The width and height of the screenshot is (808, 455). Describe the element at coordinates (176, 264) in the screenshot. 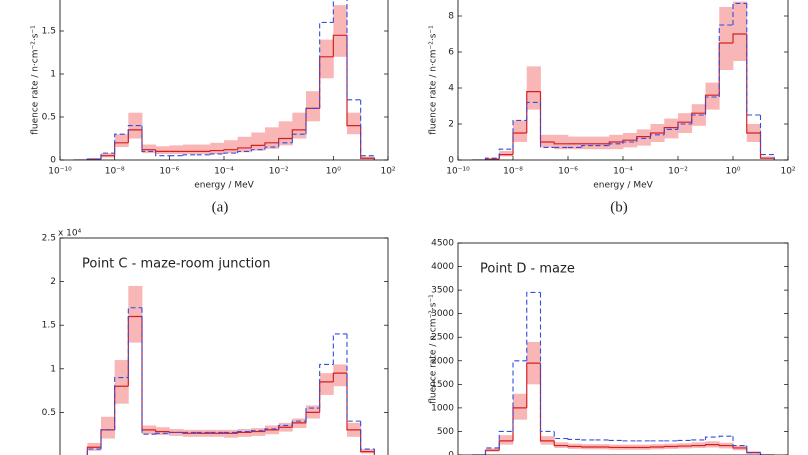

I see `panel-title: Point C - maze-room junction` at that location.